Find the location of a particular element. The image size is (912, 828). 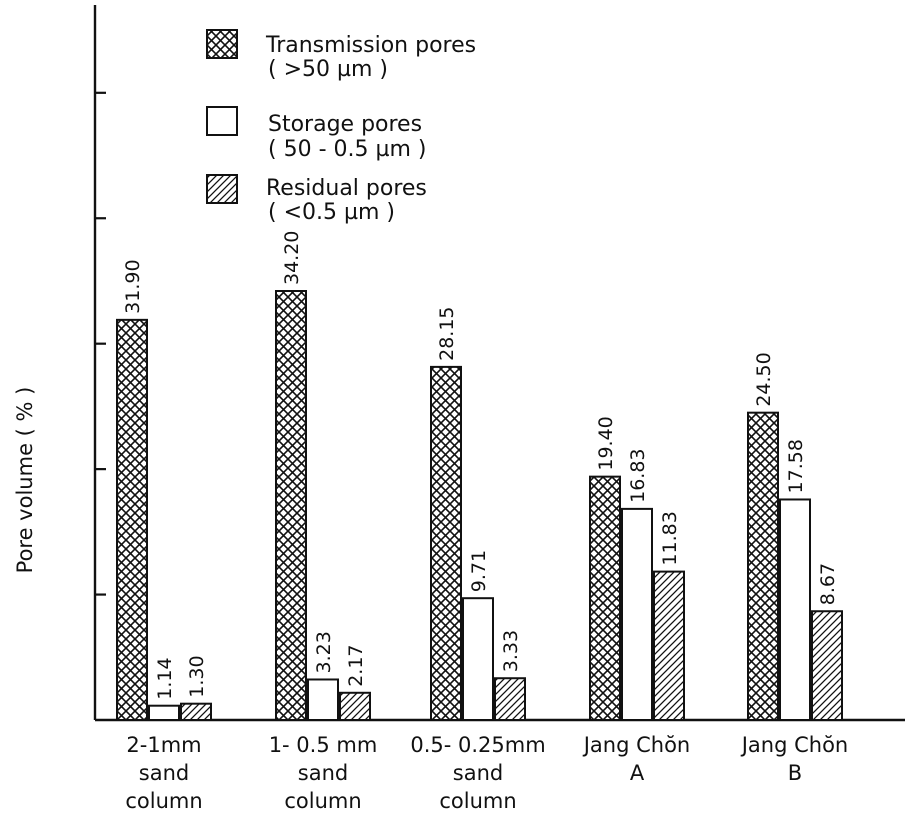

legend-swatch-transmission is located at coordinates (222, 44).